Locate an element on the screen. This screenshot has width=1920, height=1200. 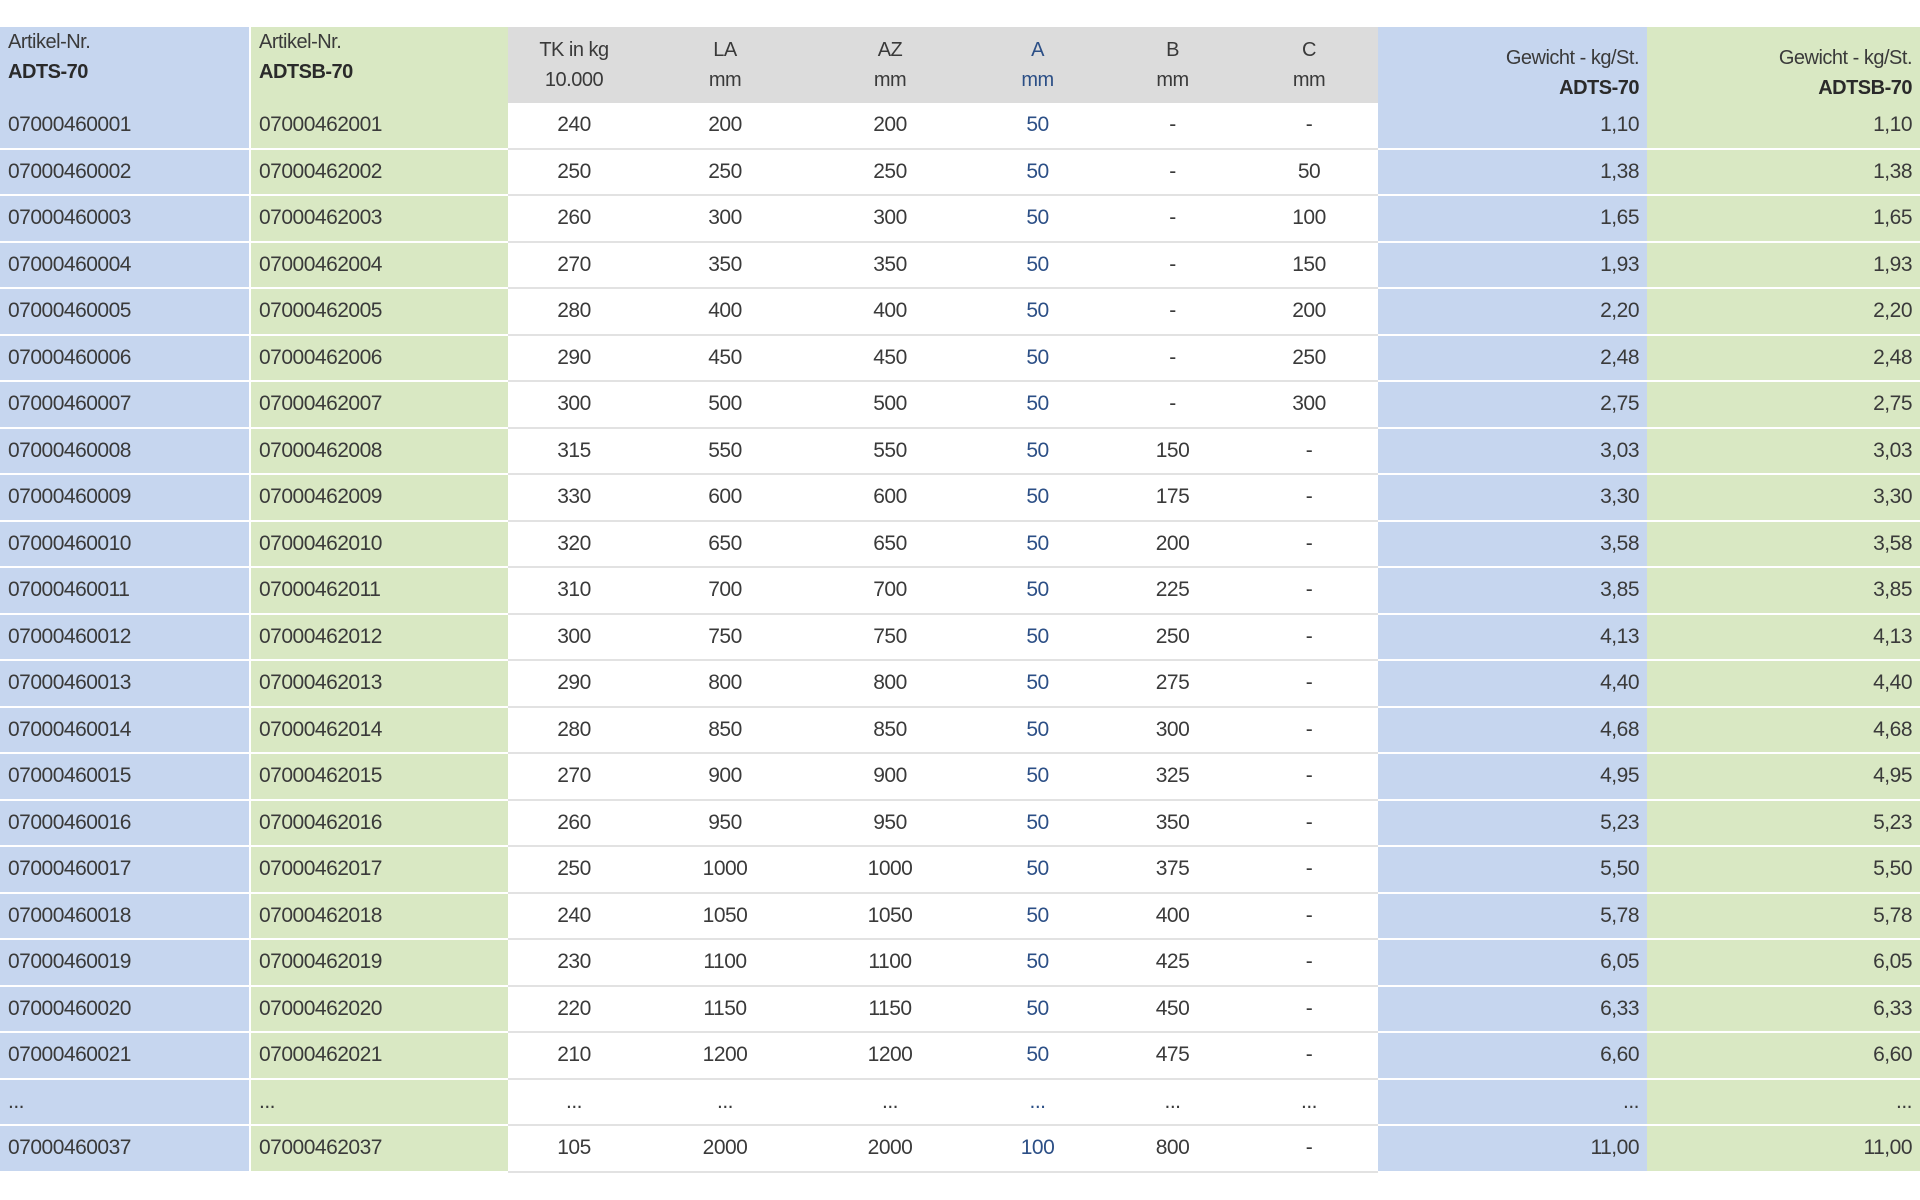
header-cell: LA mm is located at coordinates (725, 65).